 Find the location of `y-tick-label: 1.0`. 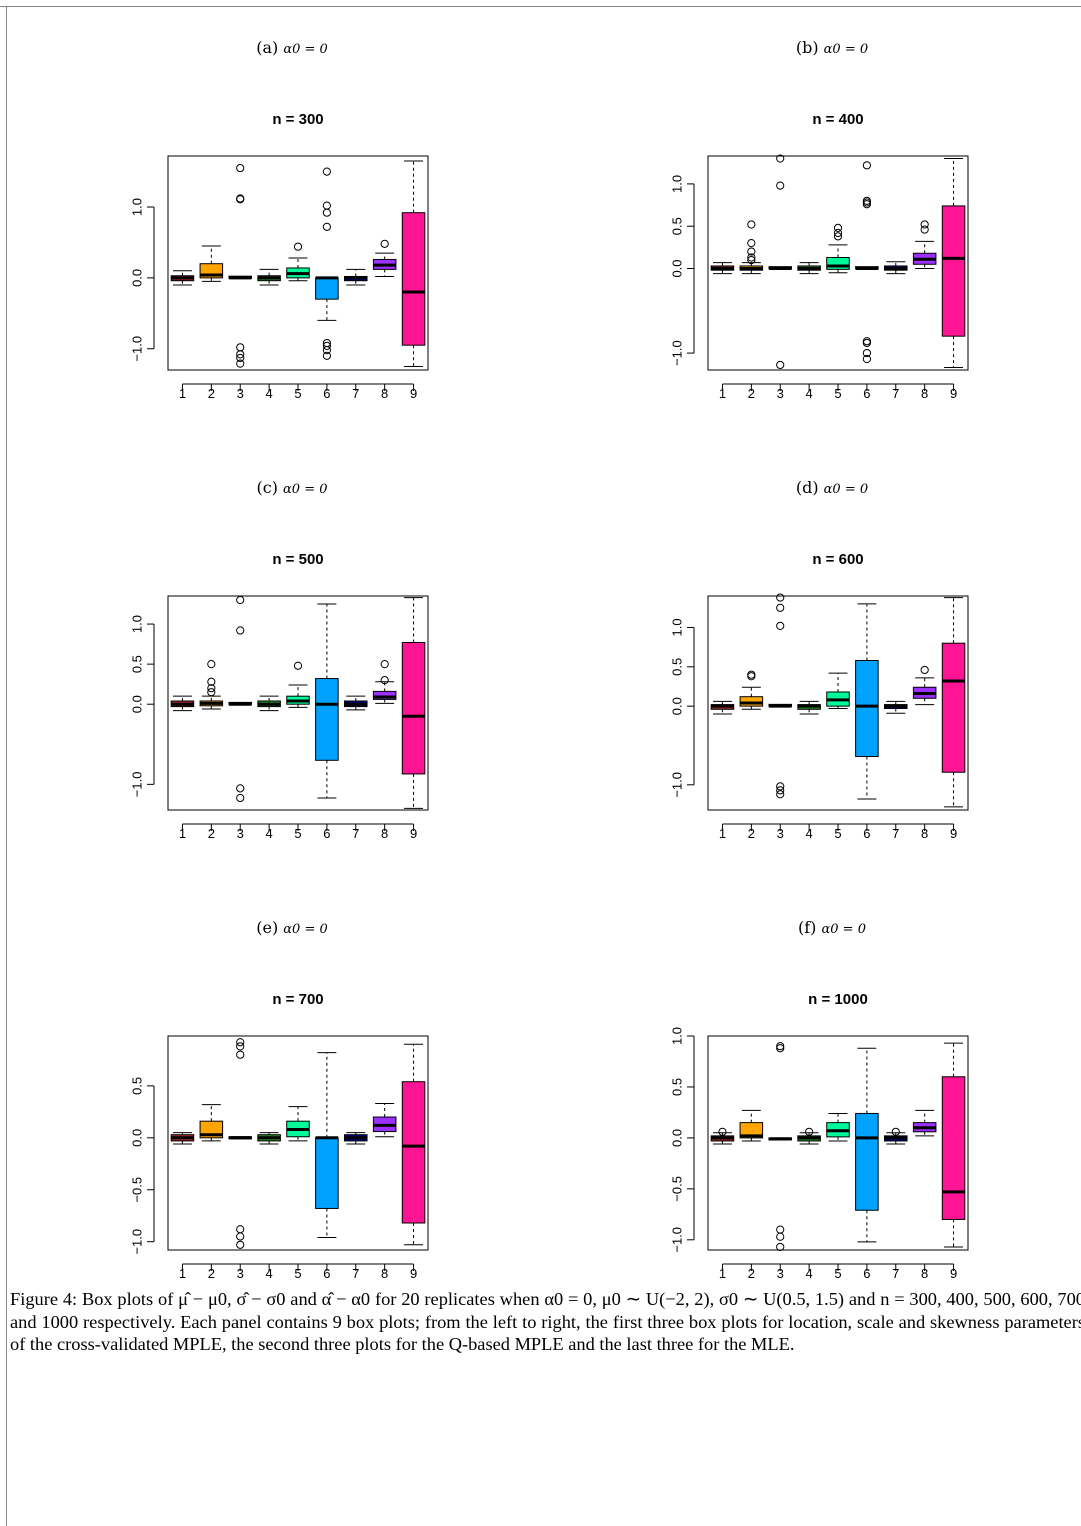

y-tick-label: 1.0 is located at coordinates (676, 1036).